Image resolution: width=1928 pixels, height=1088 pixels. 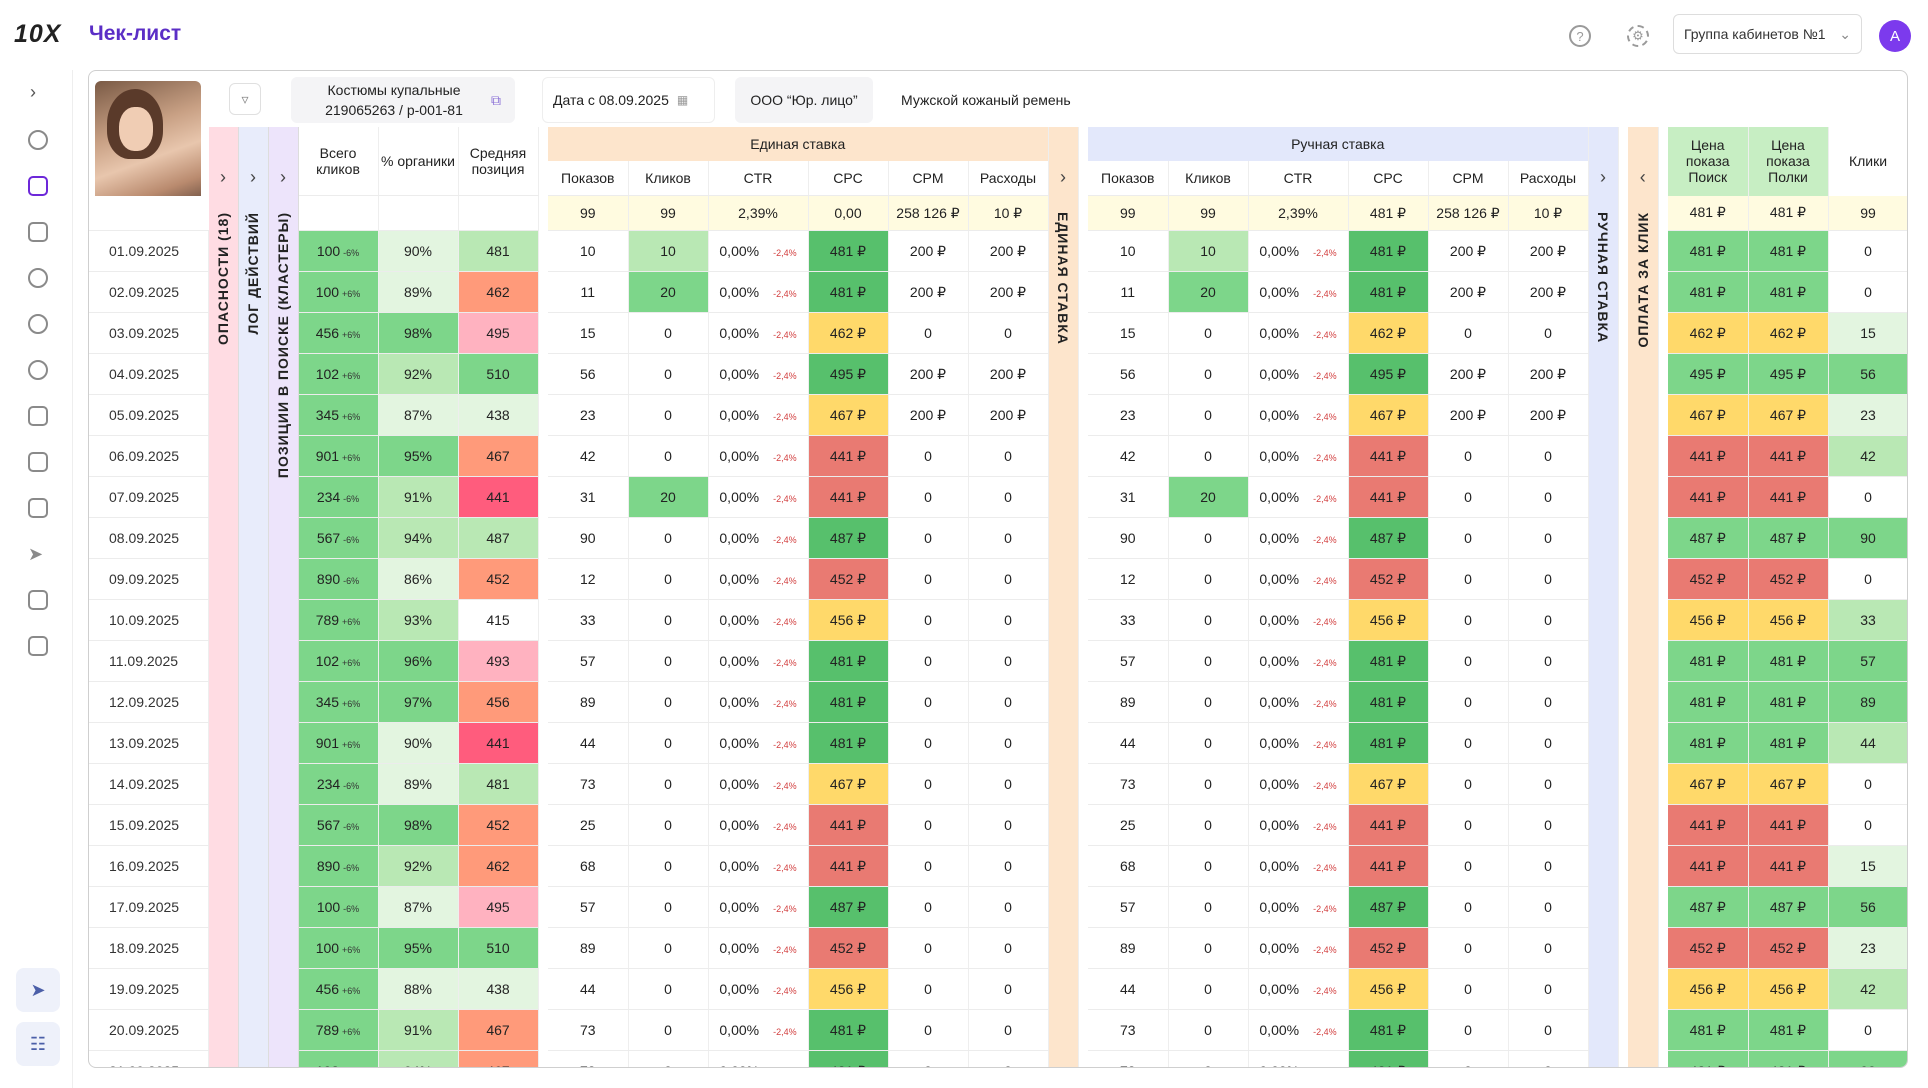 I want to click on manual-column-header: Кликов, so click(x=1208, y=178).